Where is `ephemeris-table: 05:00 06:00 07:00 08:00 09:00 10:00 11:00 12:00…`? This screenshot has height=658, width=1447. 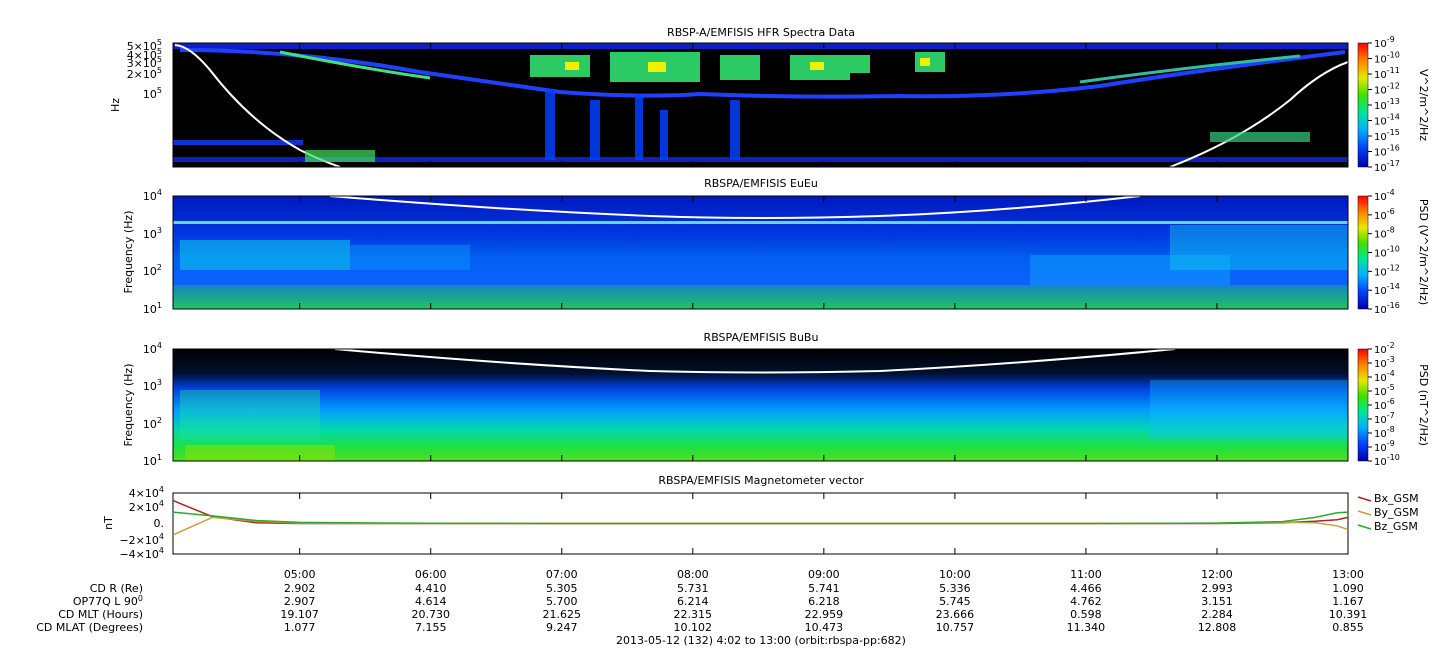 ephemeris-table: 05:00 06:00 07:00 08:00 09:00 10:00 11:00 12:00… is located at coordinates (701, 601).